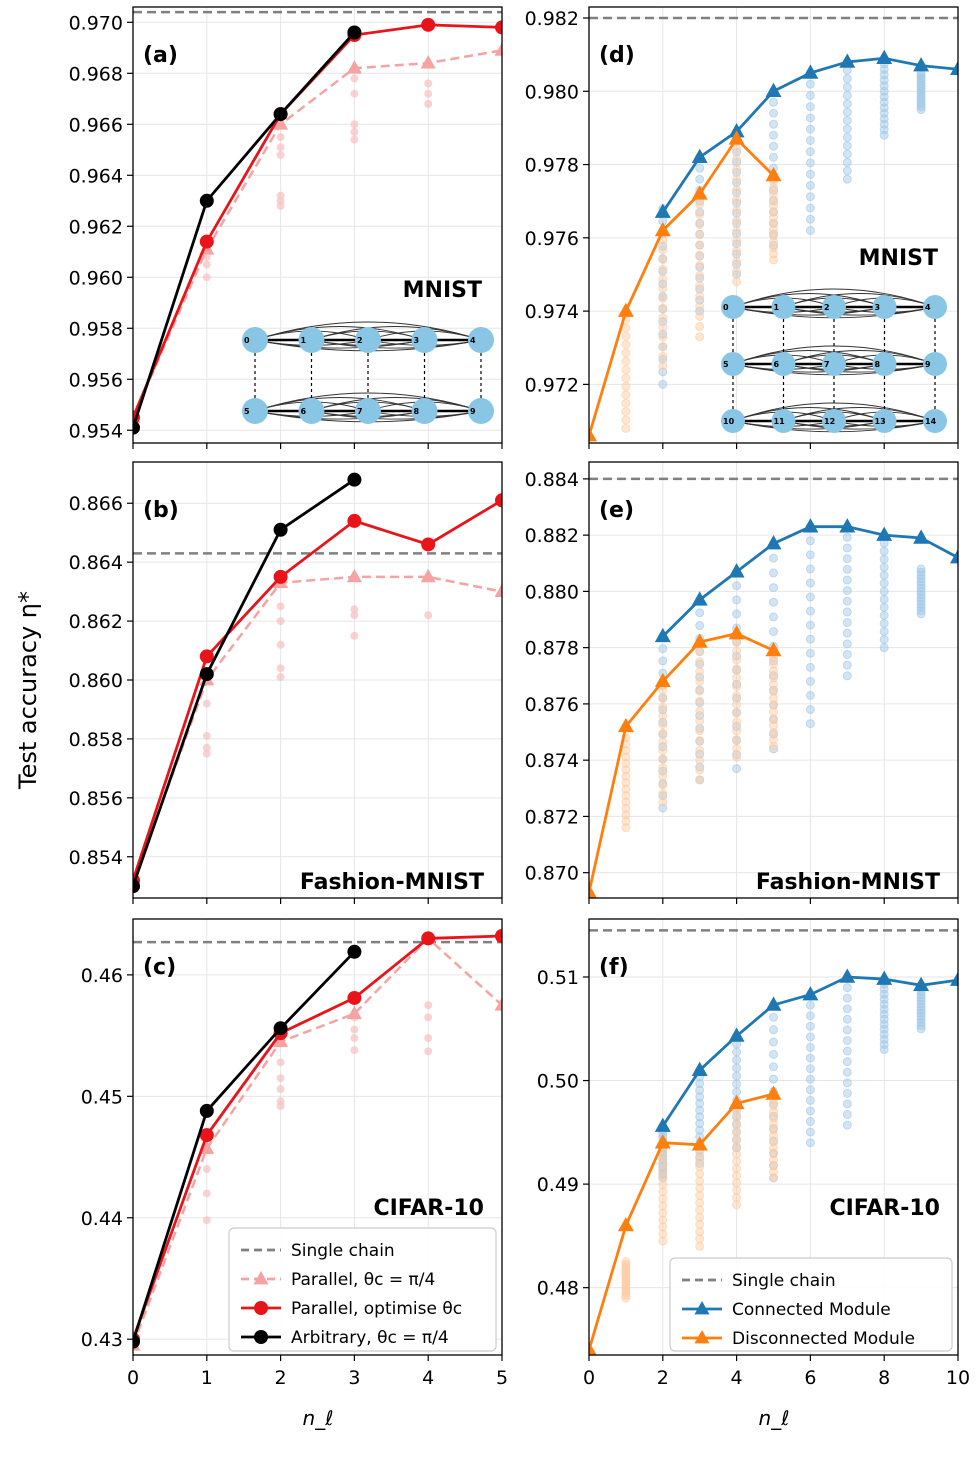 The height and width of the screenshot is (1465, 977). What do you see at coordinates (428, 1208) in the screenshot?
I see `dataset-label: CIFAR-10` at bounding box center [428, 1208].